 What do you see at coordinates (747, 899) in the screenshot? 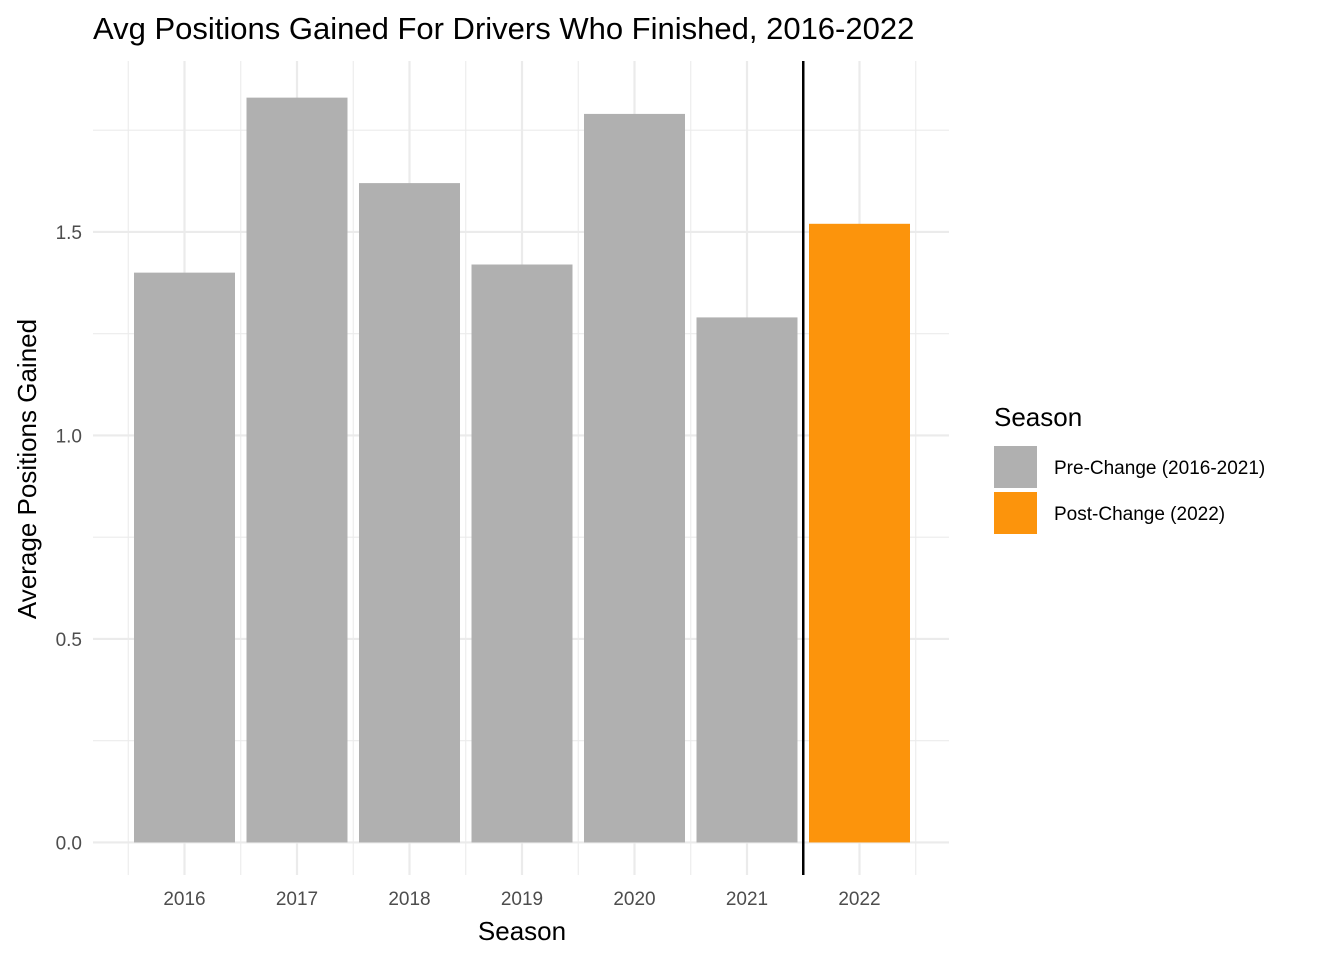
I see `x-tick-label: 2021` at bounding box center [747, 899].